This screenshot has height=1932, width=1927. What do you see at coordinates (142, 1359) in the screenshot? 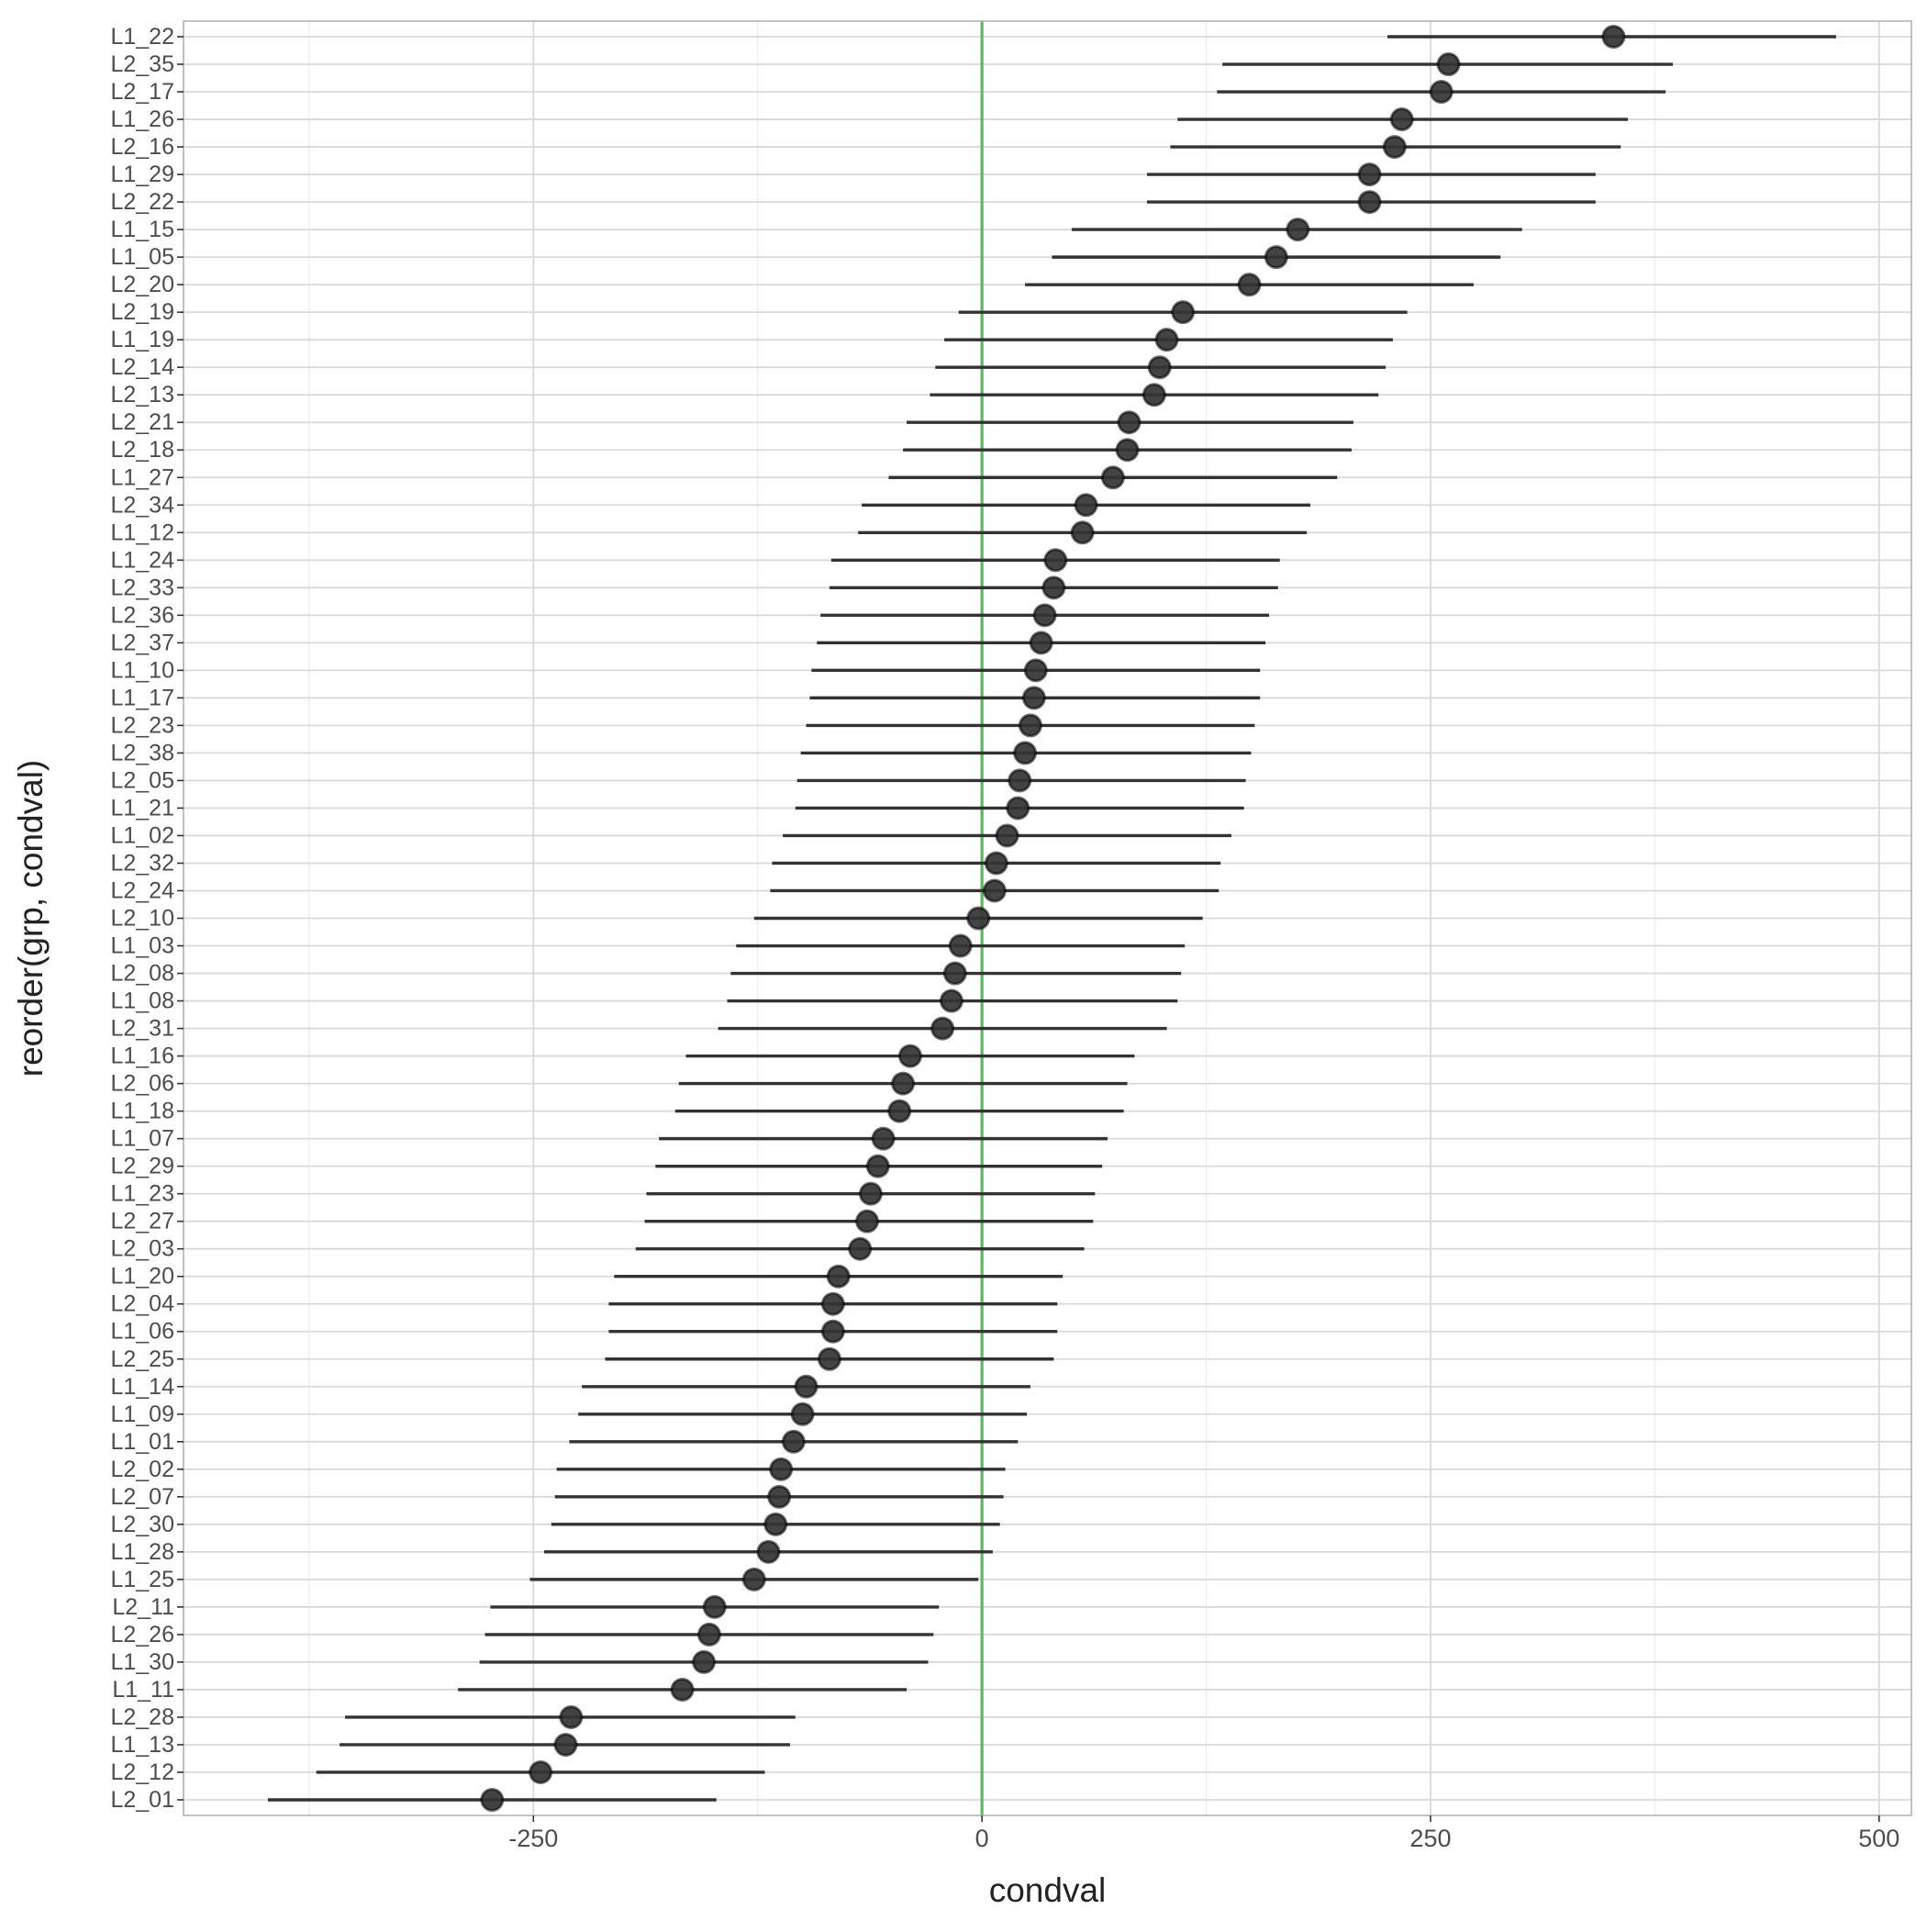
I see `y-tick-label-L2_25: L2_25` at bounding box center [142, 1359].